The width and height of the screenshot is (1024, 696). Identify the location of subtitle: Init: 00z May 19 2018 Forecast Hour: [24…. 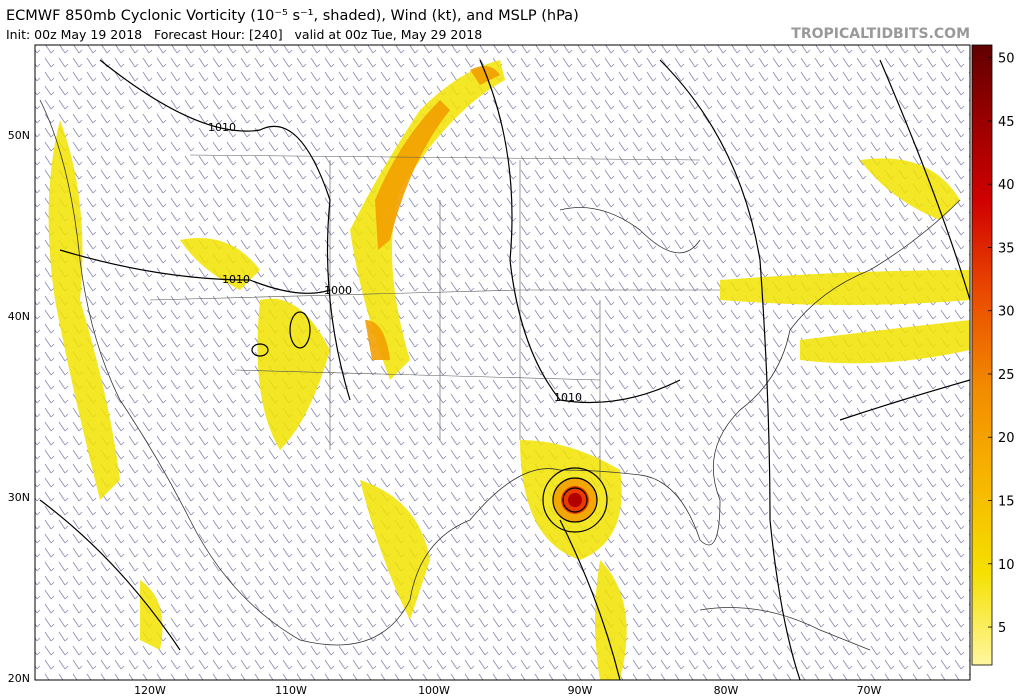
(244, 34).